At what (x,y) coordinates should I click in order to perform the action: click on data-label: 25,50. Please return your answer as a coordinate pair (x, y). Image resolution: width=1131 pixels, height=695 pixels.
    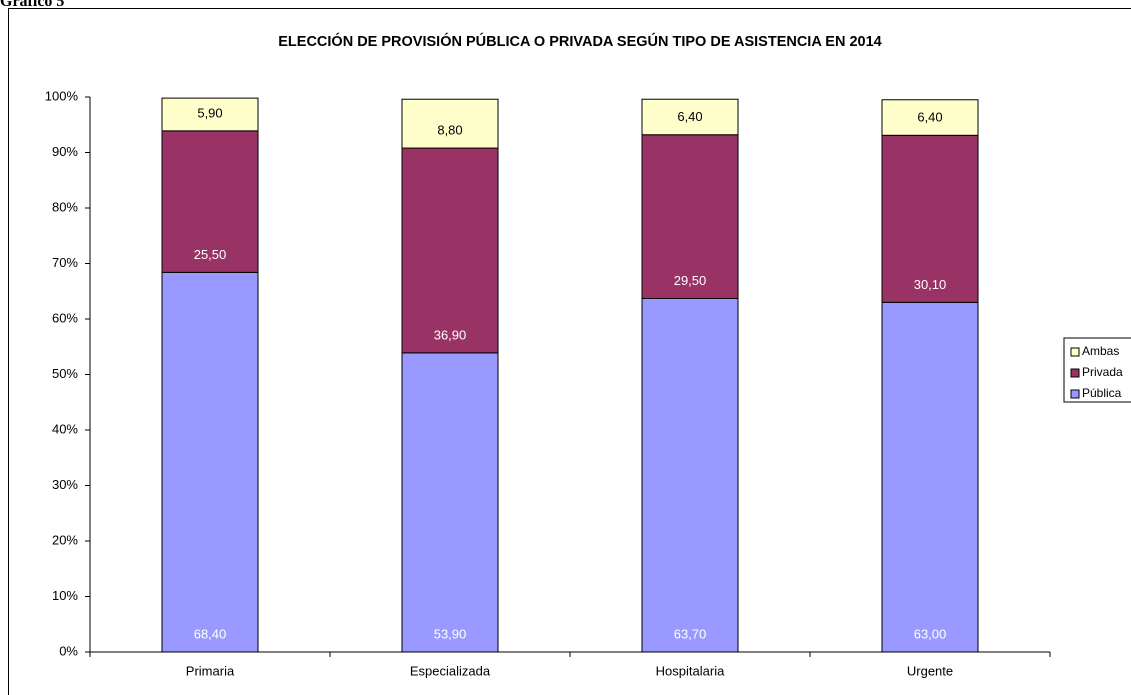
    Looking at the image, I should click on (210, 254).